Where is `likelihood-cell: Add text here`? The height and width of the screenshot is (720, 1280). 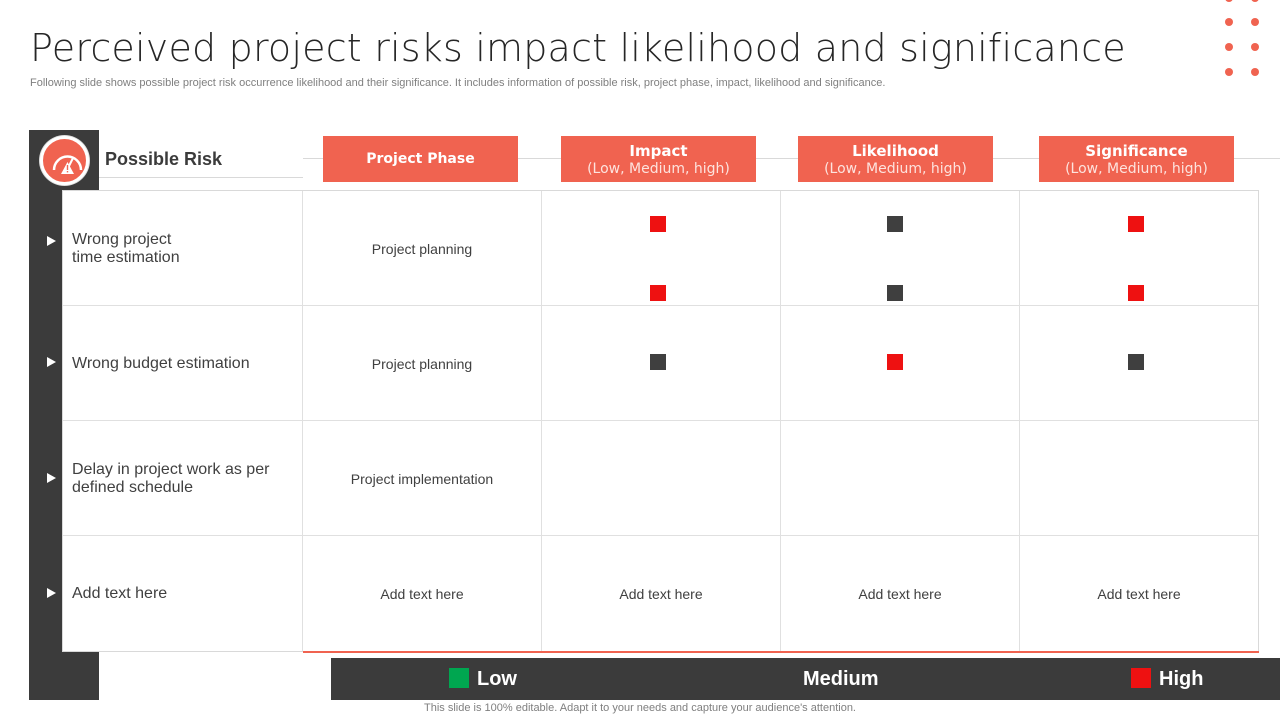 likelihood-cell: Add text here is located at coordinates (900, 593).